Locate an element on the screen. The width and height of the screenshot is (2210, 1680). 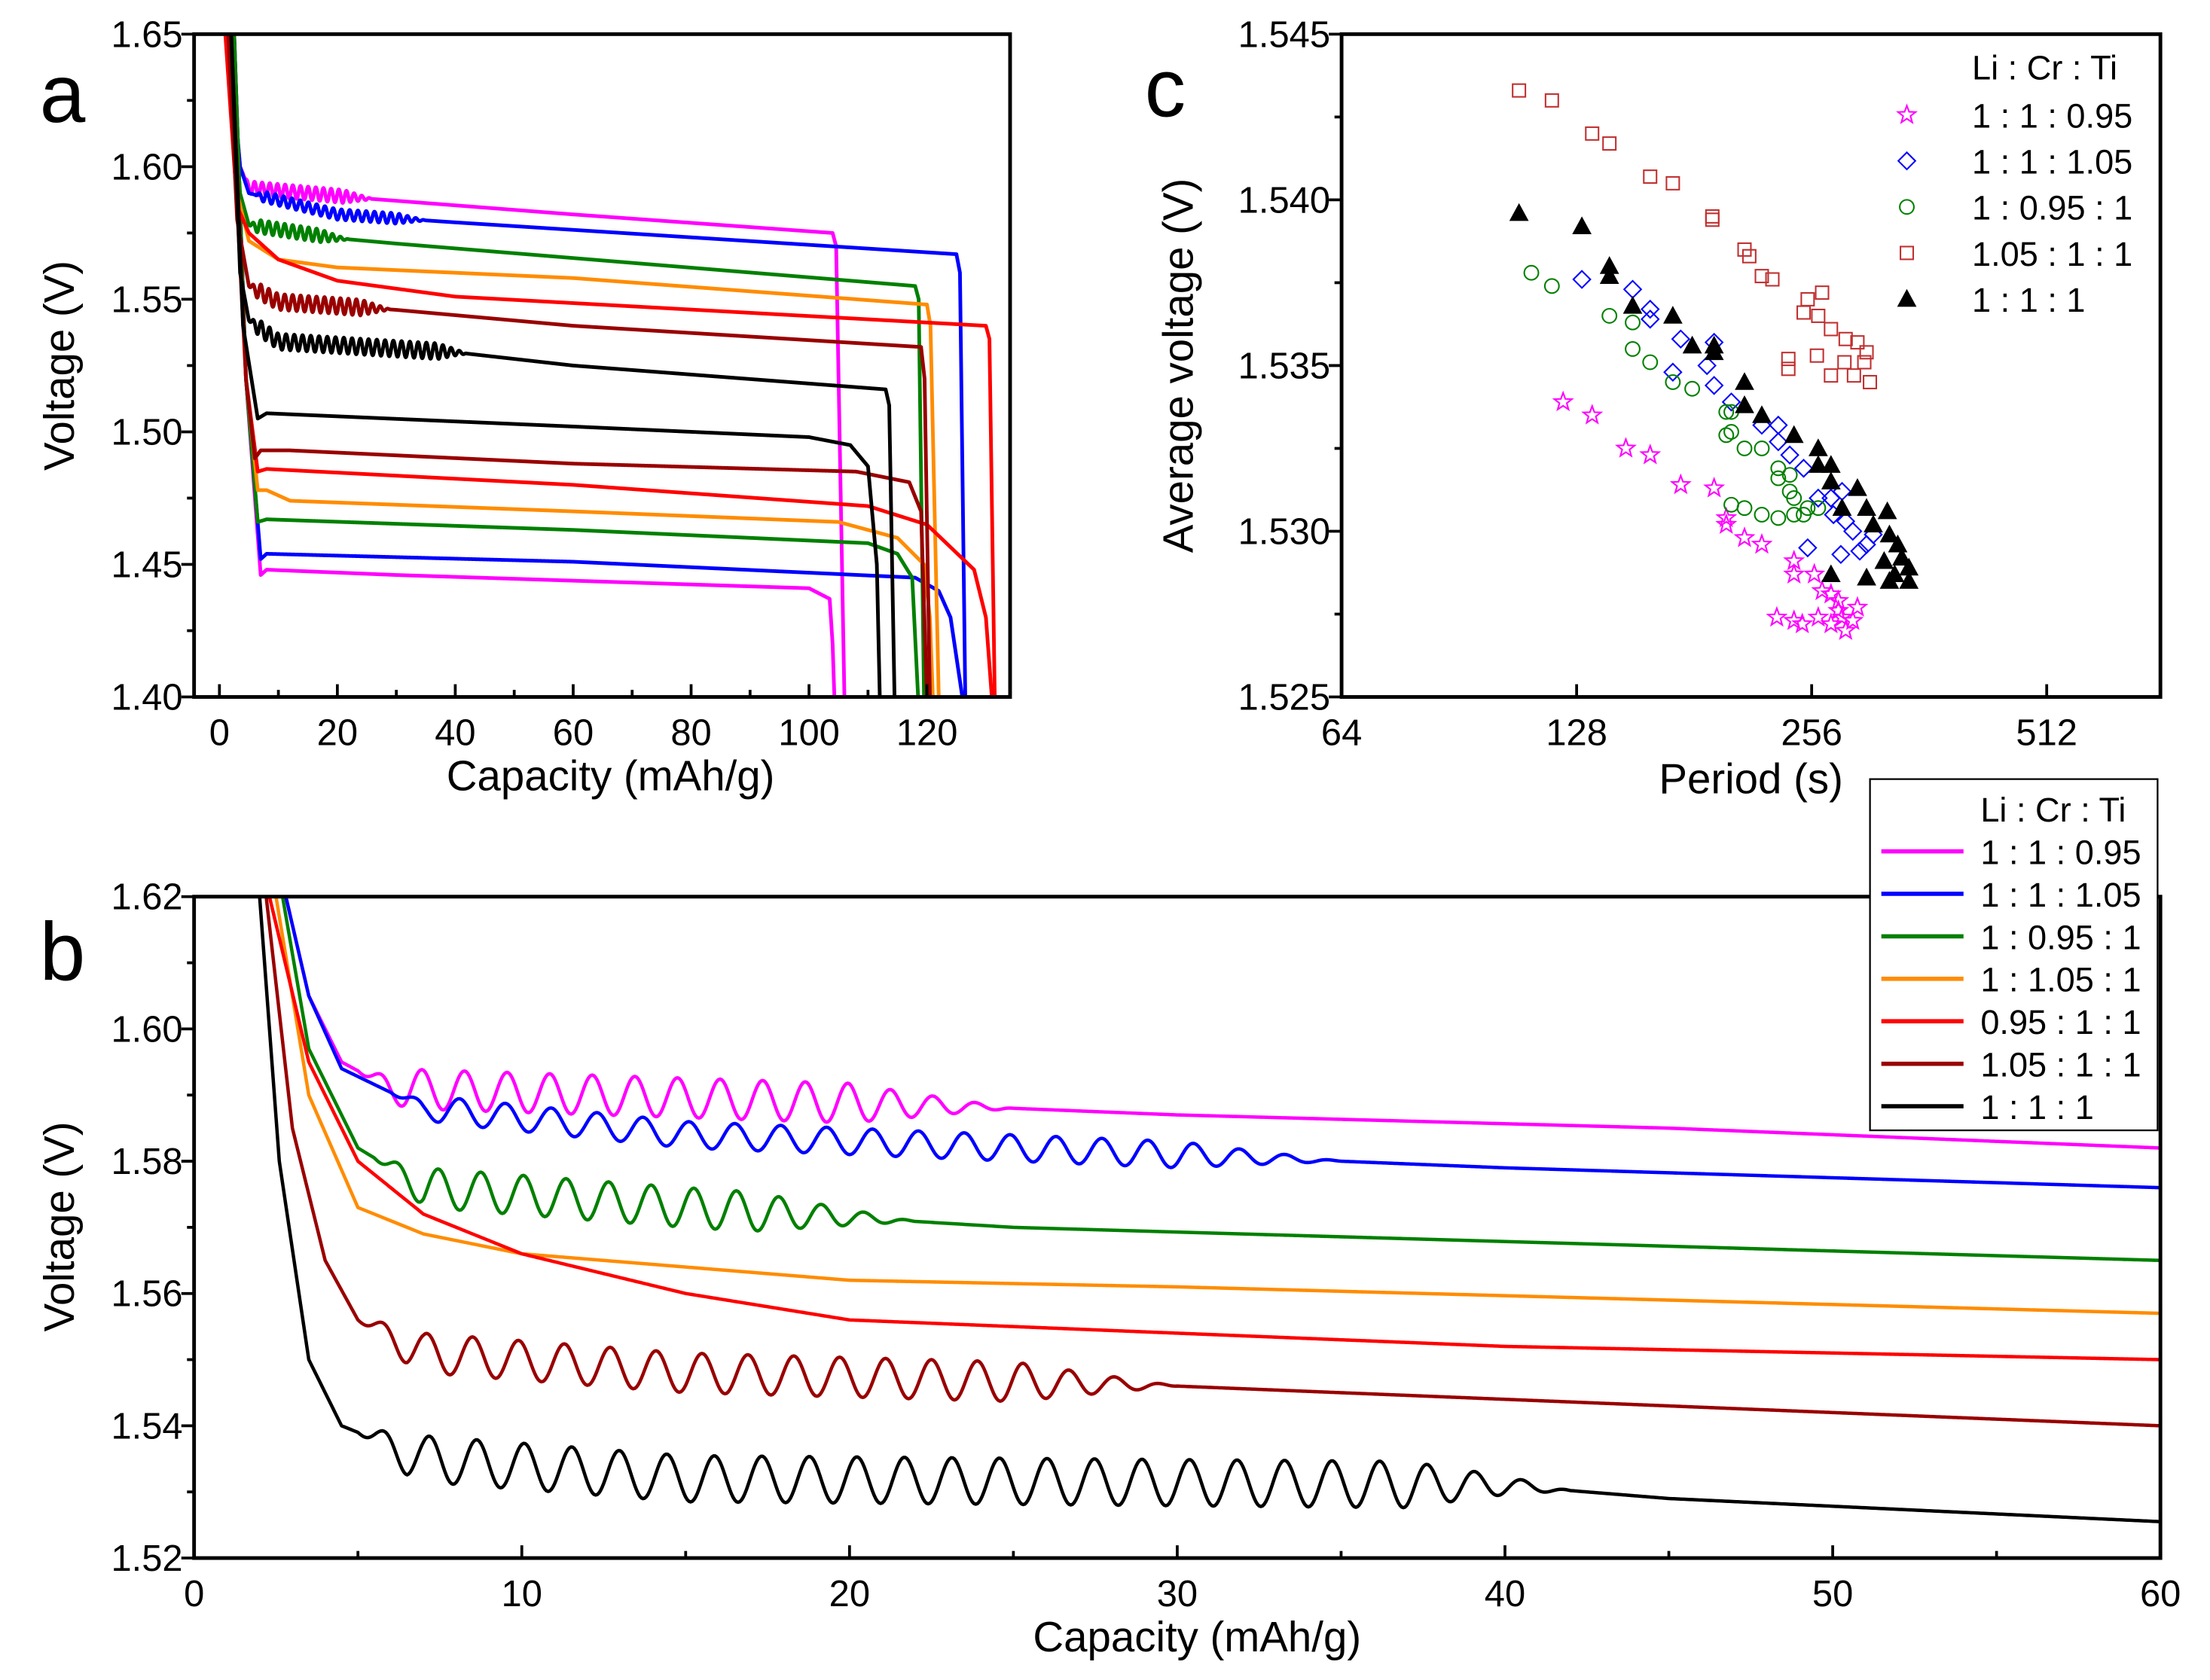
panel-label-b: b is located at coordinates (63, 953).